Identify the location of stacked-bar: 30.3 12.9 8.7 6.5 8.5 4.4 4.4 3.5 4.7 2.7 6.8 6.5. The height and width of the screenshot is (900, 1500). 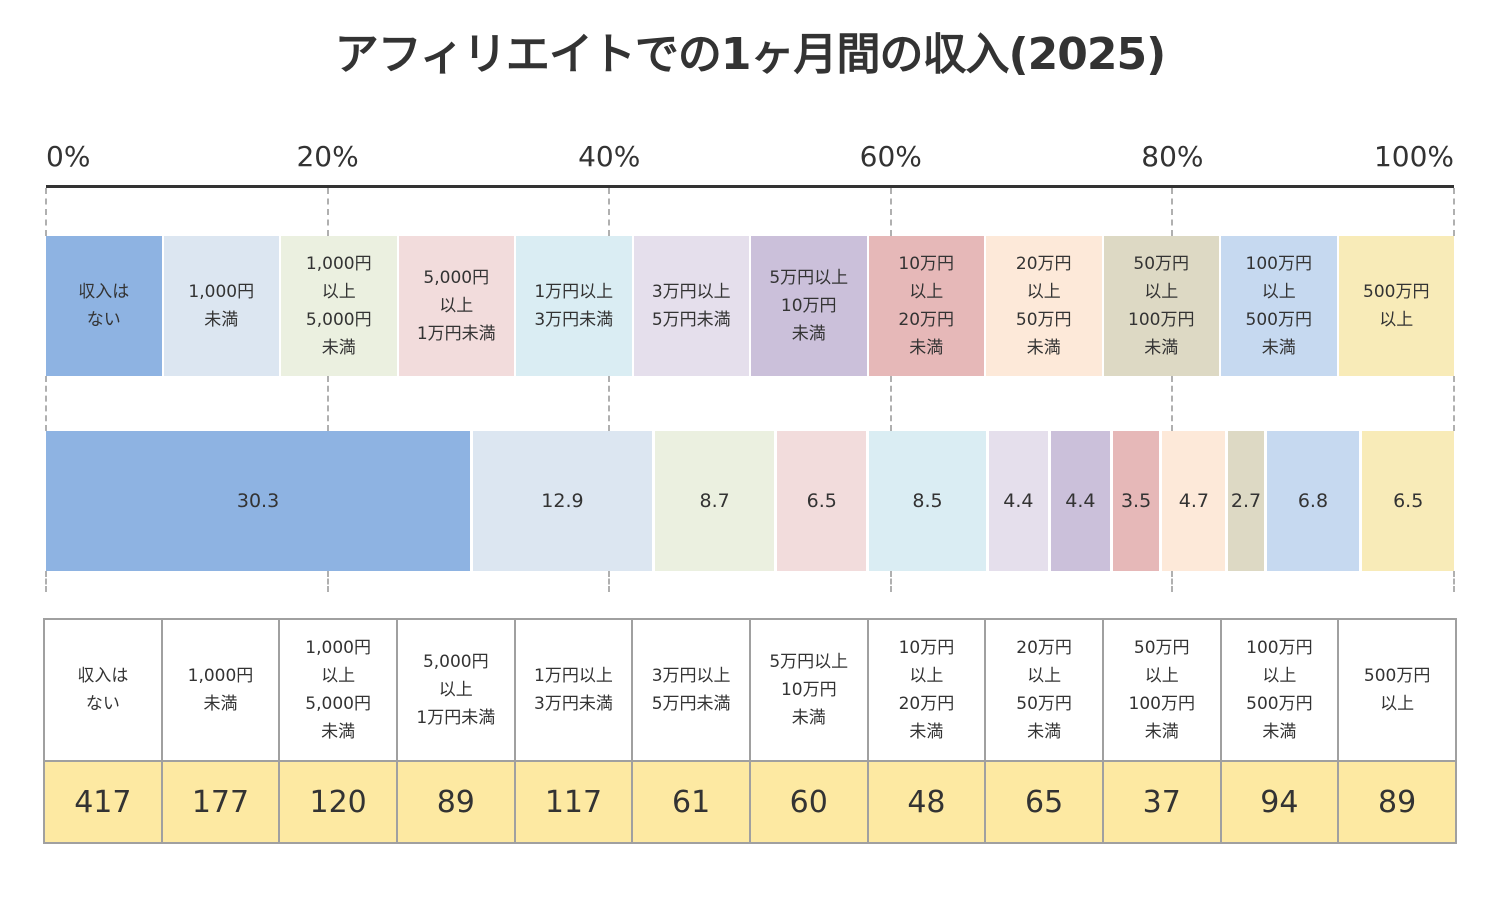
(750, 501).